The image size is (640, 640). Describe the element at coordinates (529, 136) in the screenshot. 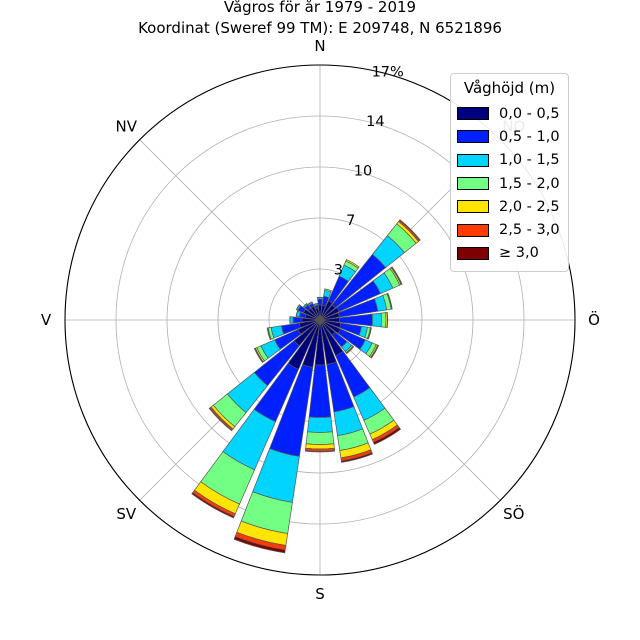

I see `legend-label-1: 0,5 - 1,0` at that location.